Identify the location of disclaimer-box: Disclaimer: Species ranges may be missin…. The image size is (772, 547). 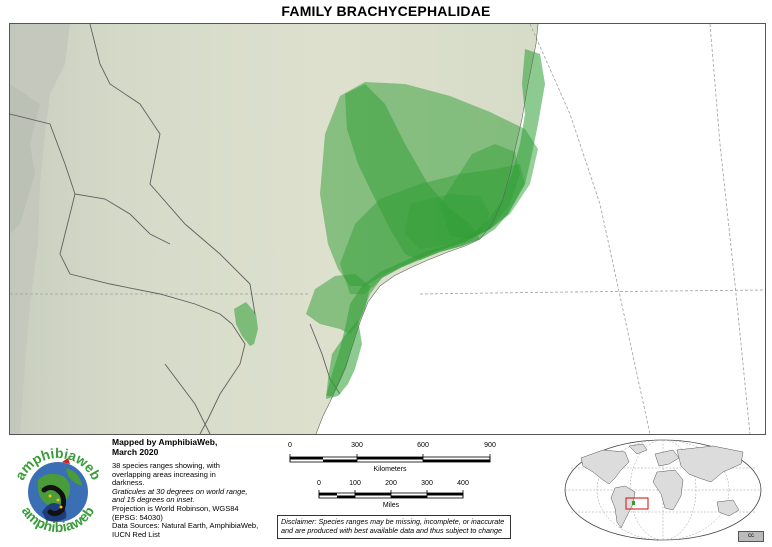
(394, 527).